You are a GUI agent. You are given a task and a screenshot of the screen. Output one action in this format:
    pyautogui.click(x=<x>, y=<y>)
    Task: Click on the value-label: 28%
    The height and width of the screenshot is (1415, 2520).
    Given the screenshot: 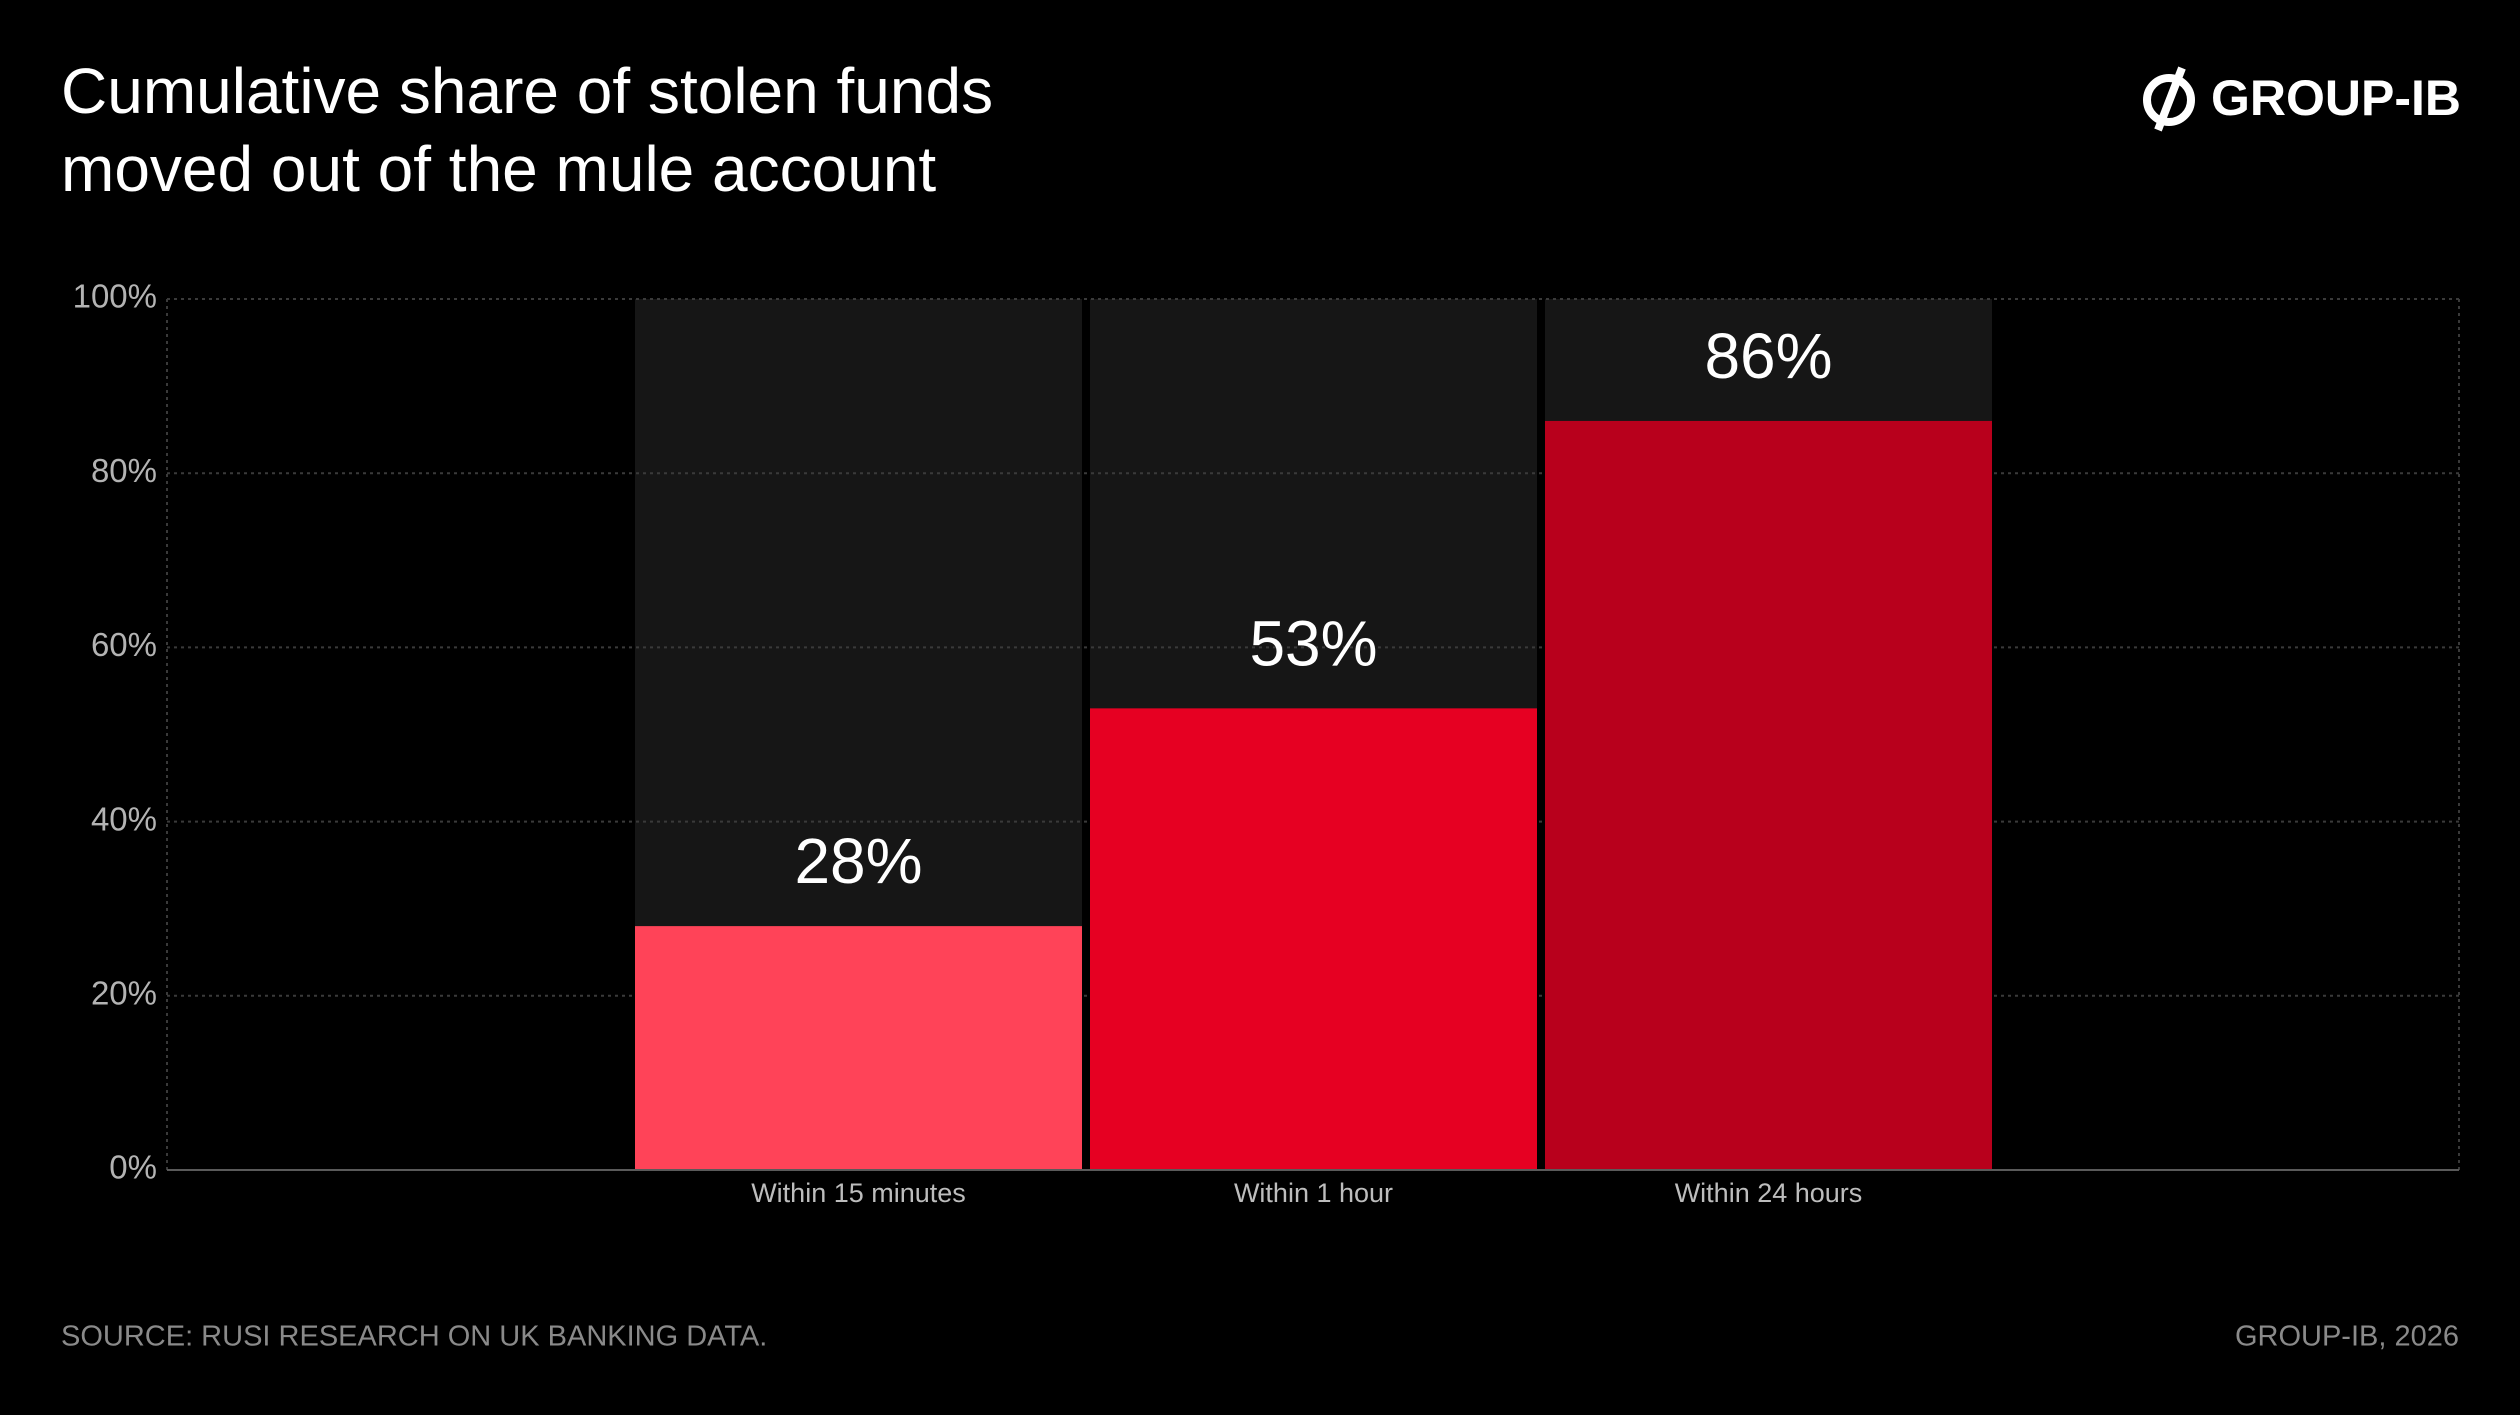 What is the action you would take?
    pyautogui.click(x=858, y=861)
    